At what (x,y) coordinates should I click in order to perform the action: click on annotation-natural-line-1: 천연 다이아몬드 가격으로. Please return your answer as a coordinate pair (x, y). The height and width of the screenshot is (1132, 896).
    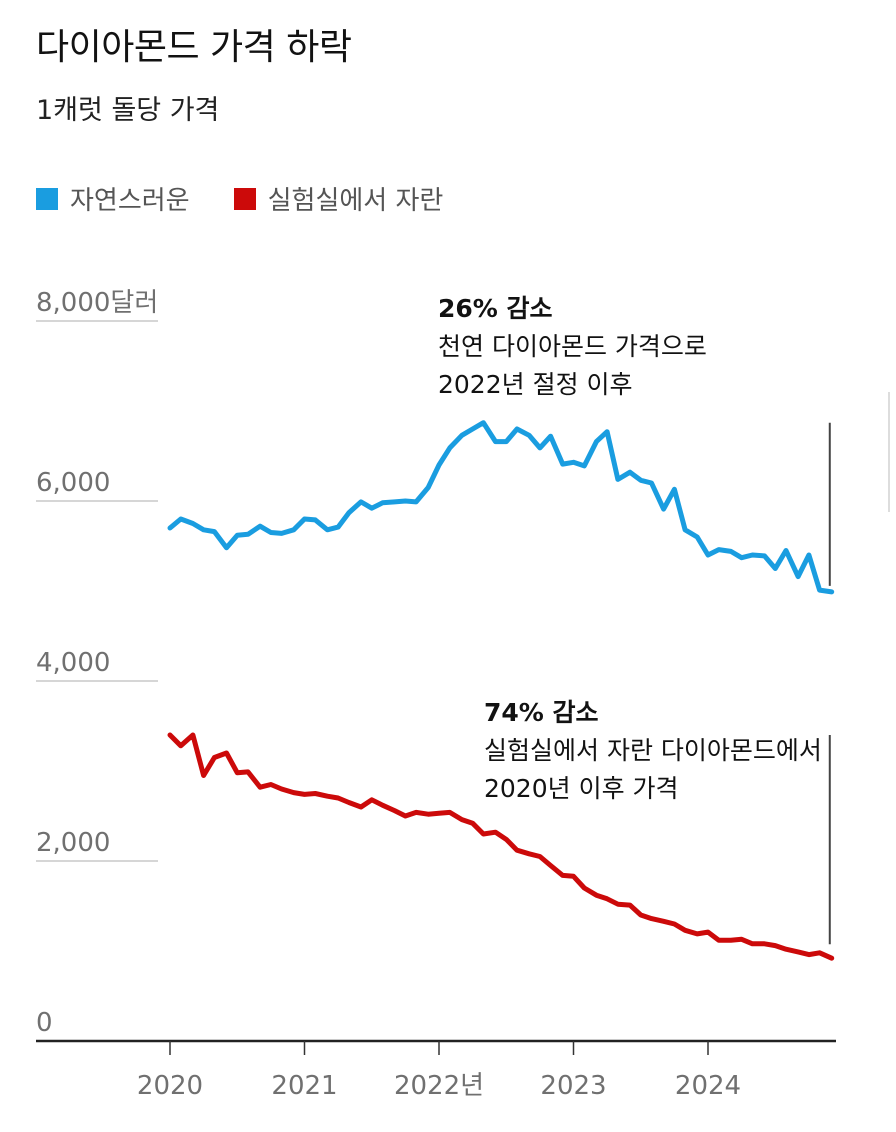
    Looking at the image, I should click on (572, 346).